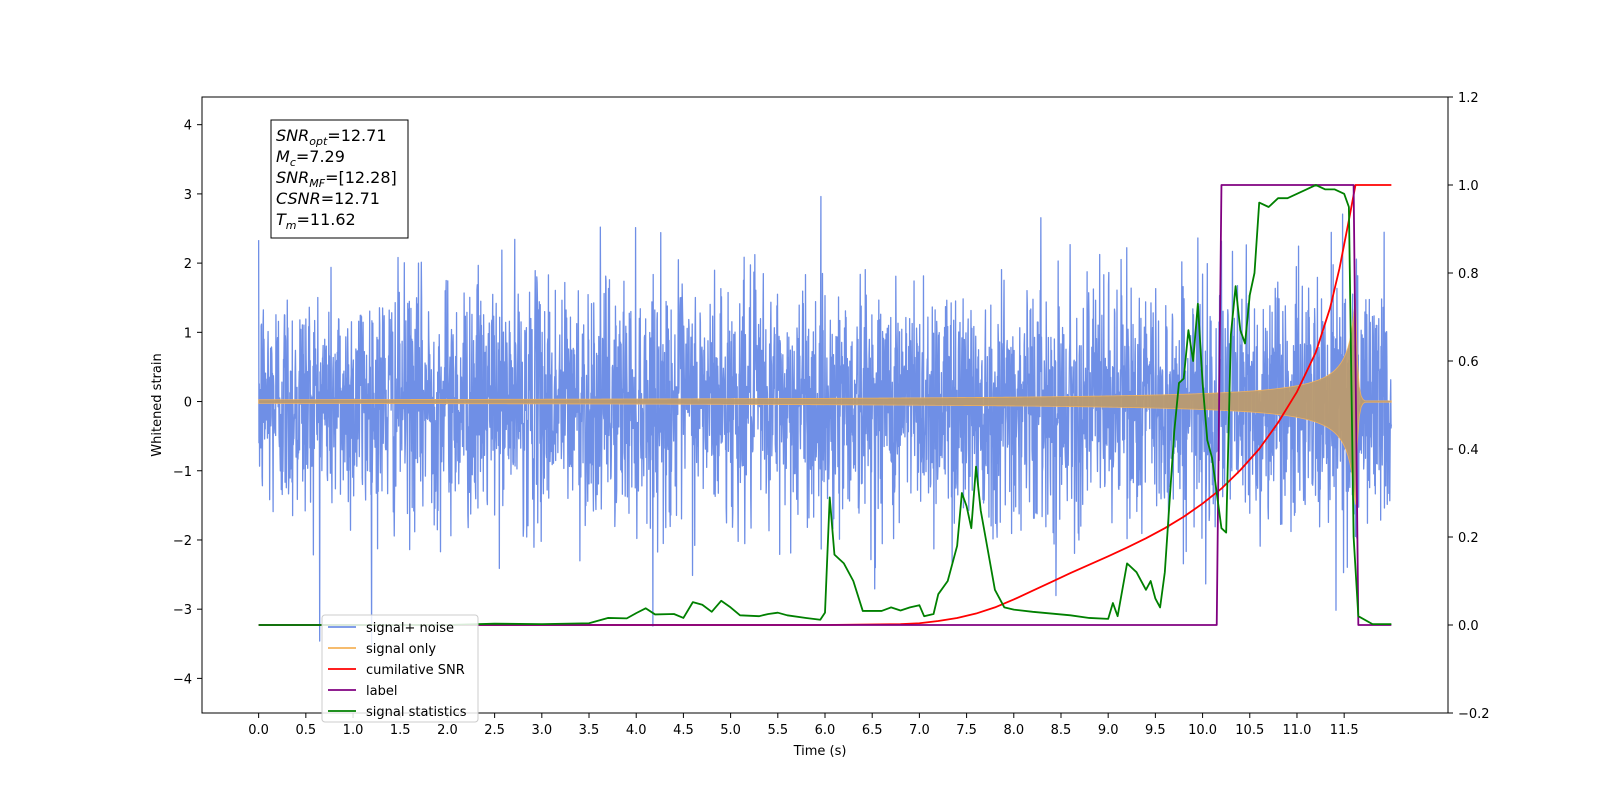 This screenshot has width=1600, height=800. What do you see at coordinates (361, 177) in the screenshot?
I see `info-value: =[12.28]` at bounding box center [361, 177].